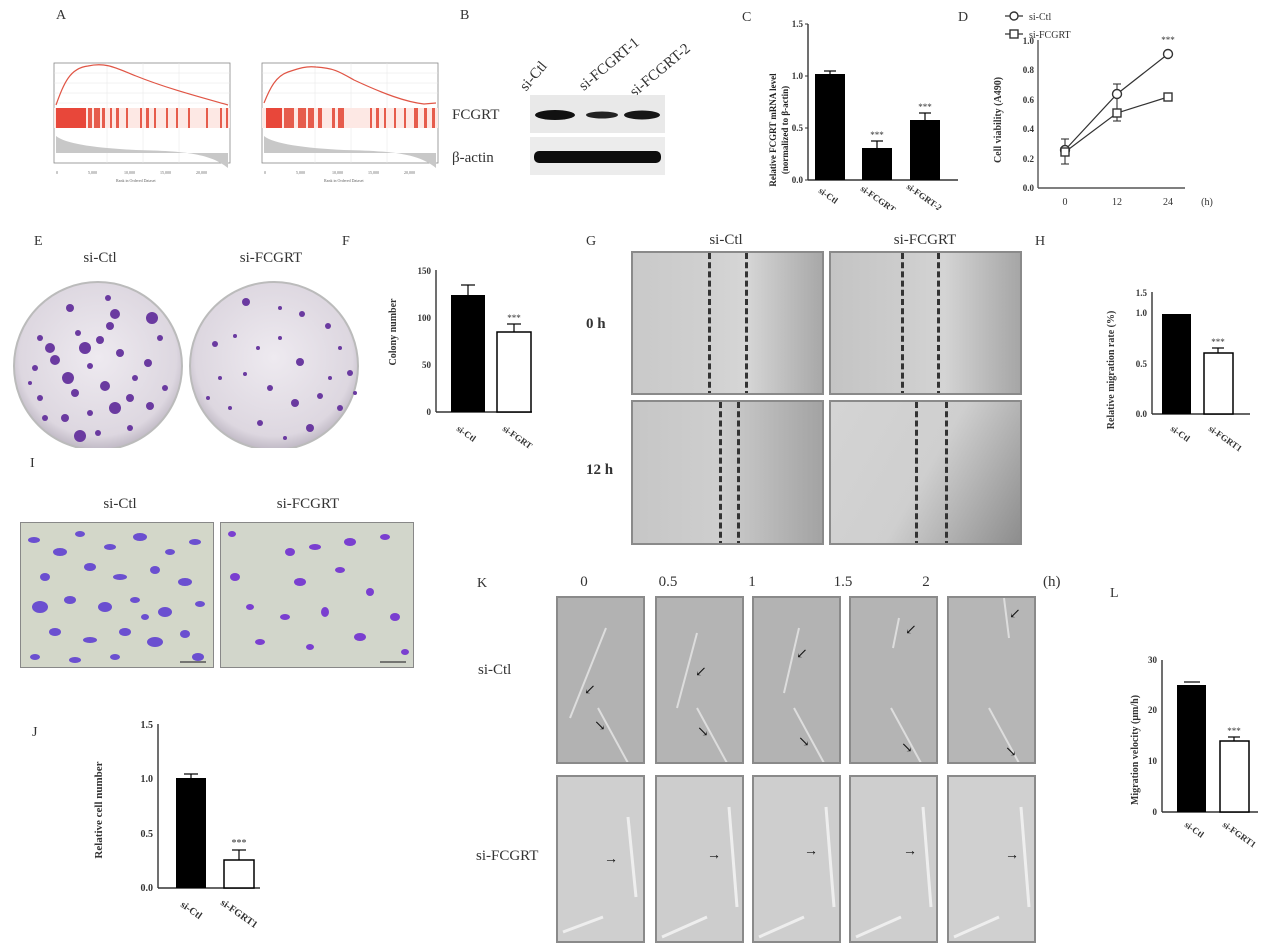  Describe the element at coordinates (517, 436) in the screenshot. I see `svg-text: si-FGRT` at that location.